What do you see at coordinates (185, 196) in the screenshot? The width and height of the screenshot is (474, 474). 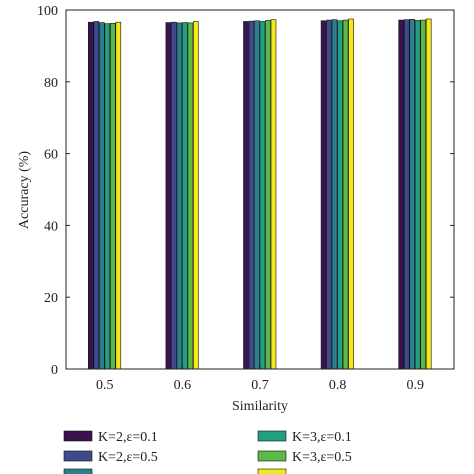 I see `bar-0.6-series-3` at bounding box center [185, 196].